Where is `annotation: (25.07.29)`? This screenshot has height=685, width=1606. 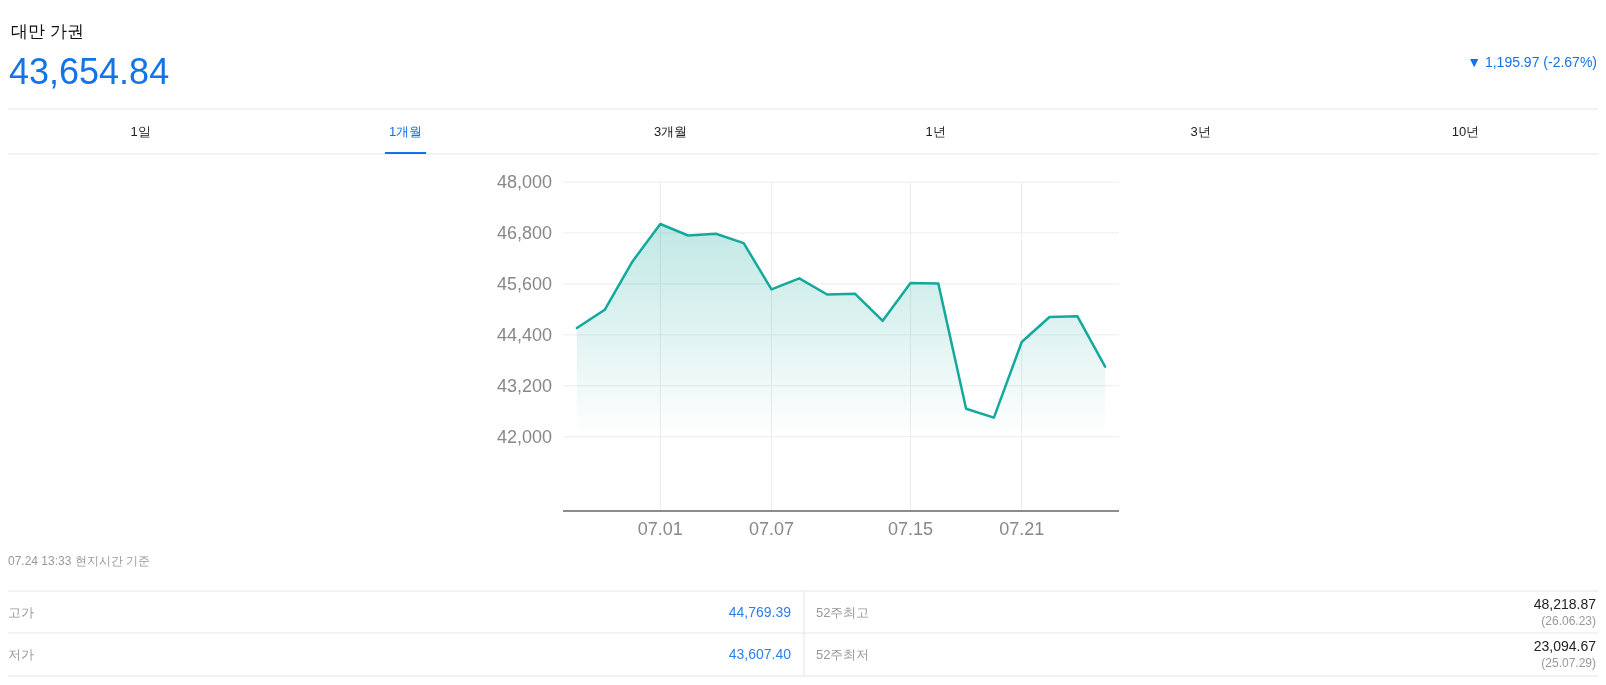
annotation: (25.07.29) is located at coordinates (1568, 663).